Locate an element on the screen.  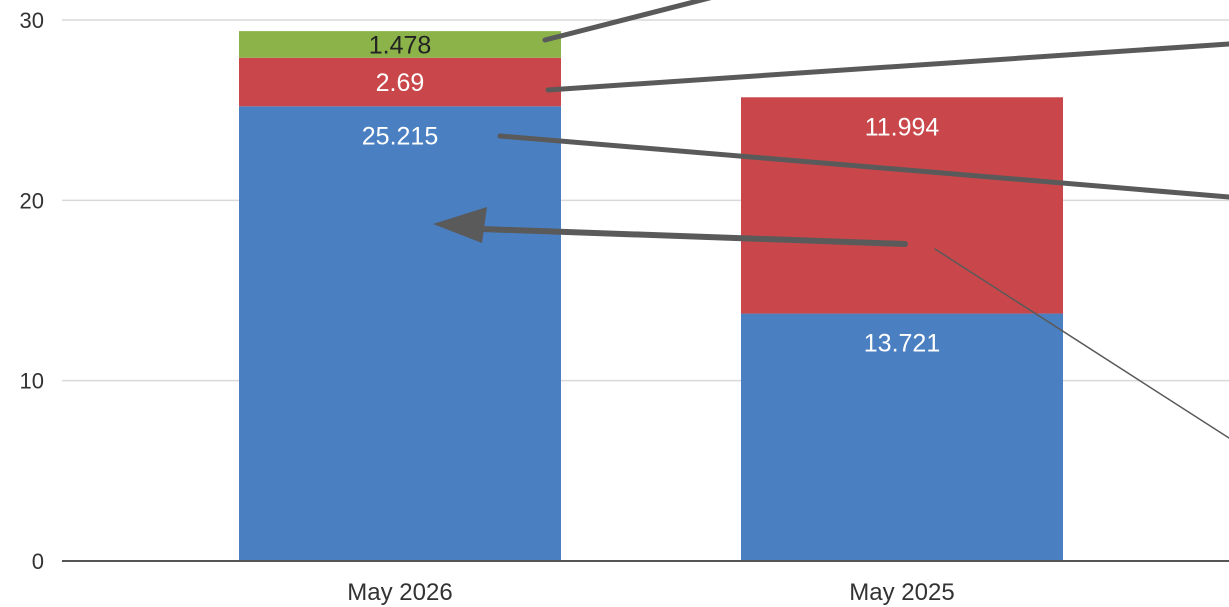
x-category-label: May 2026 is located at coordinates (399, 592).